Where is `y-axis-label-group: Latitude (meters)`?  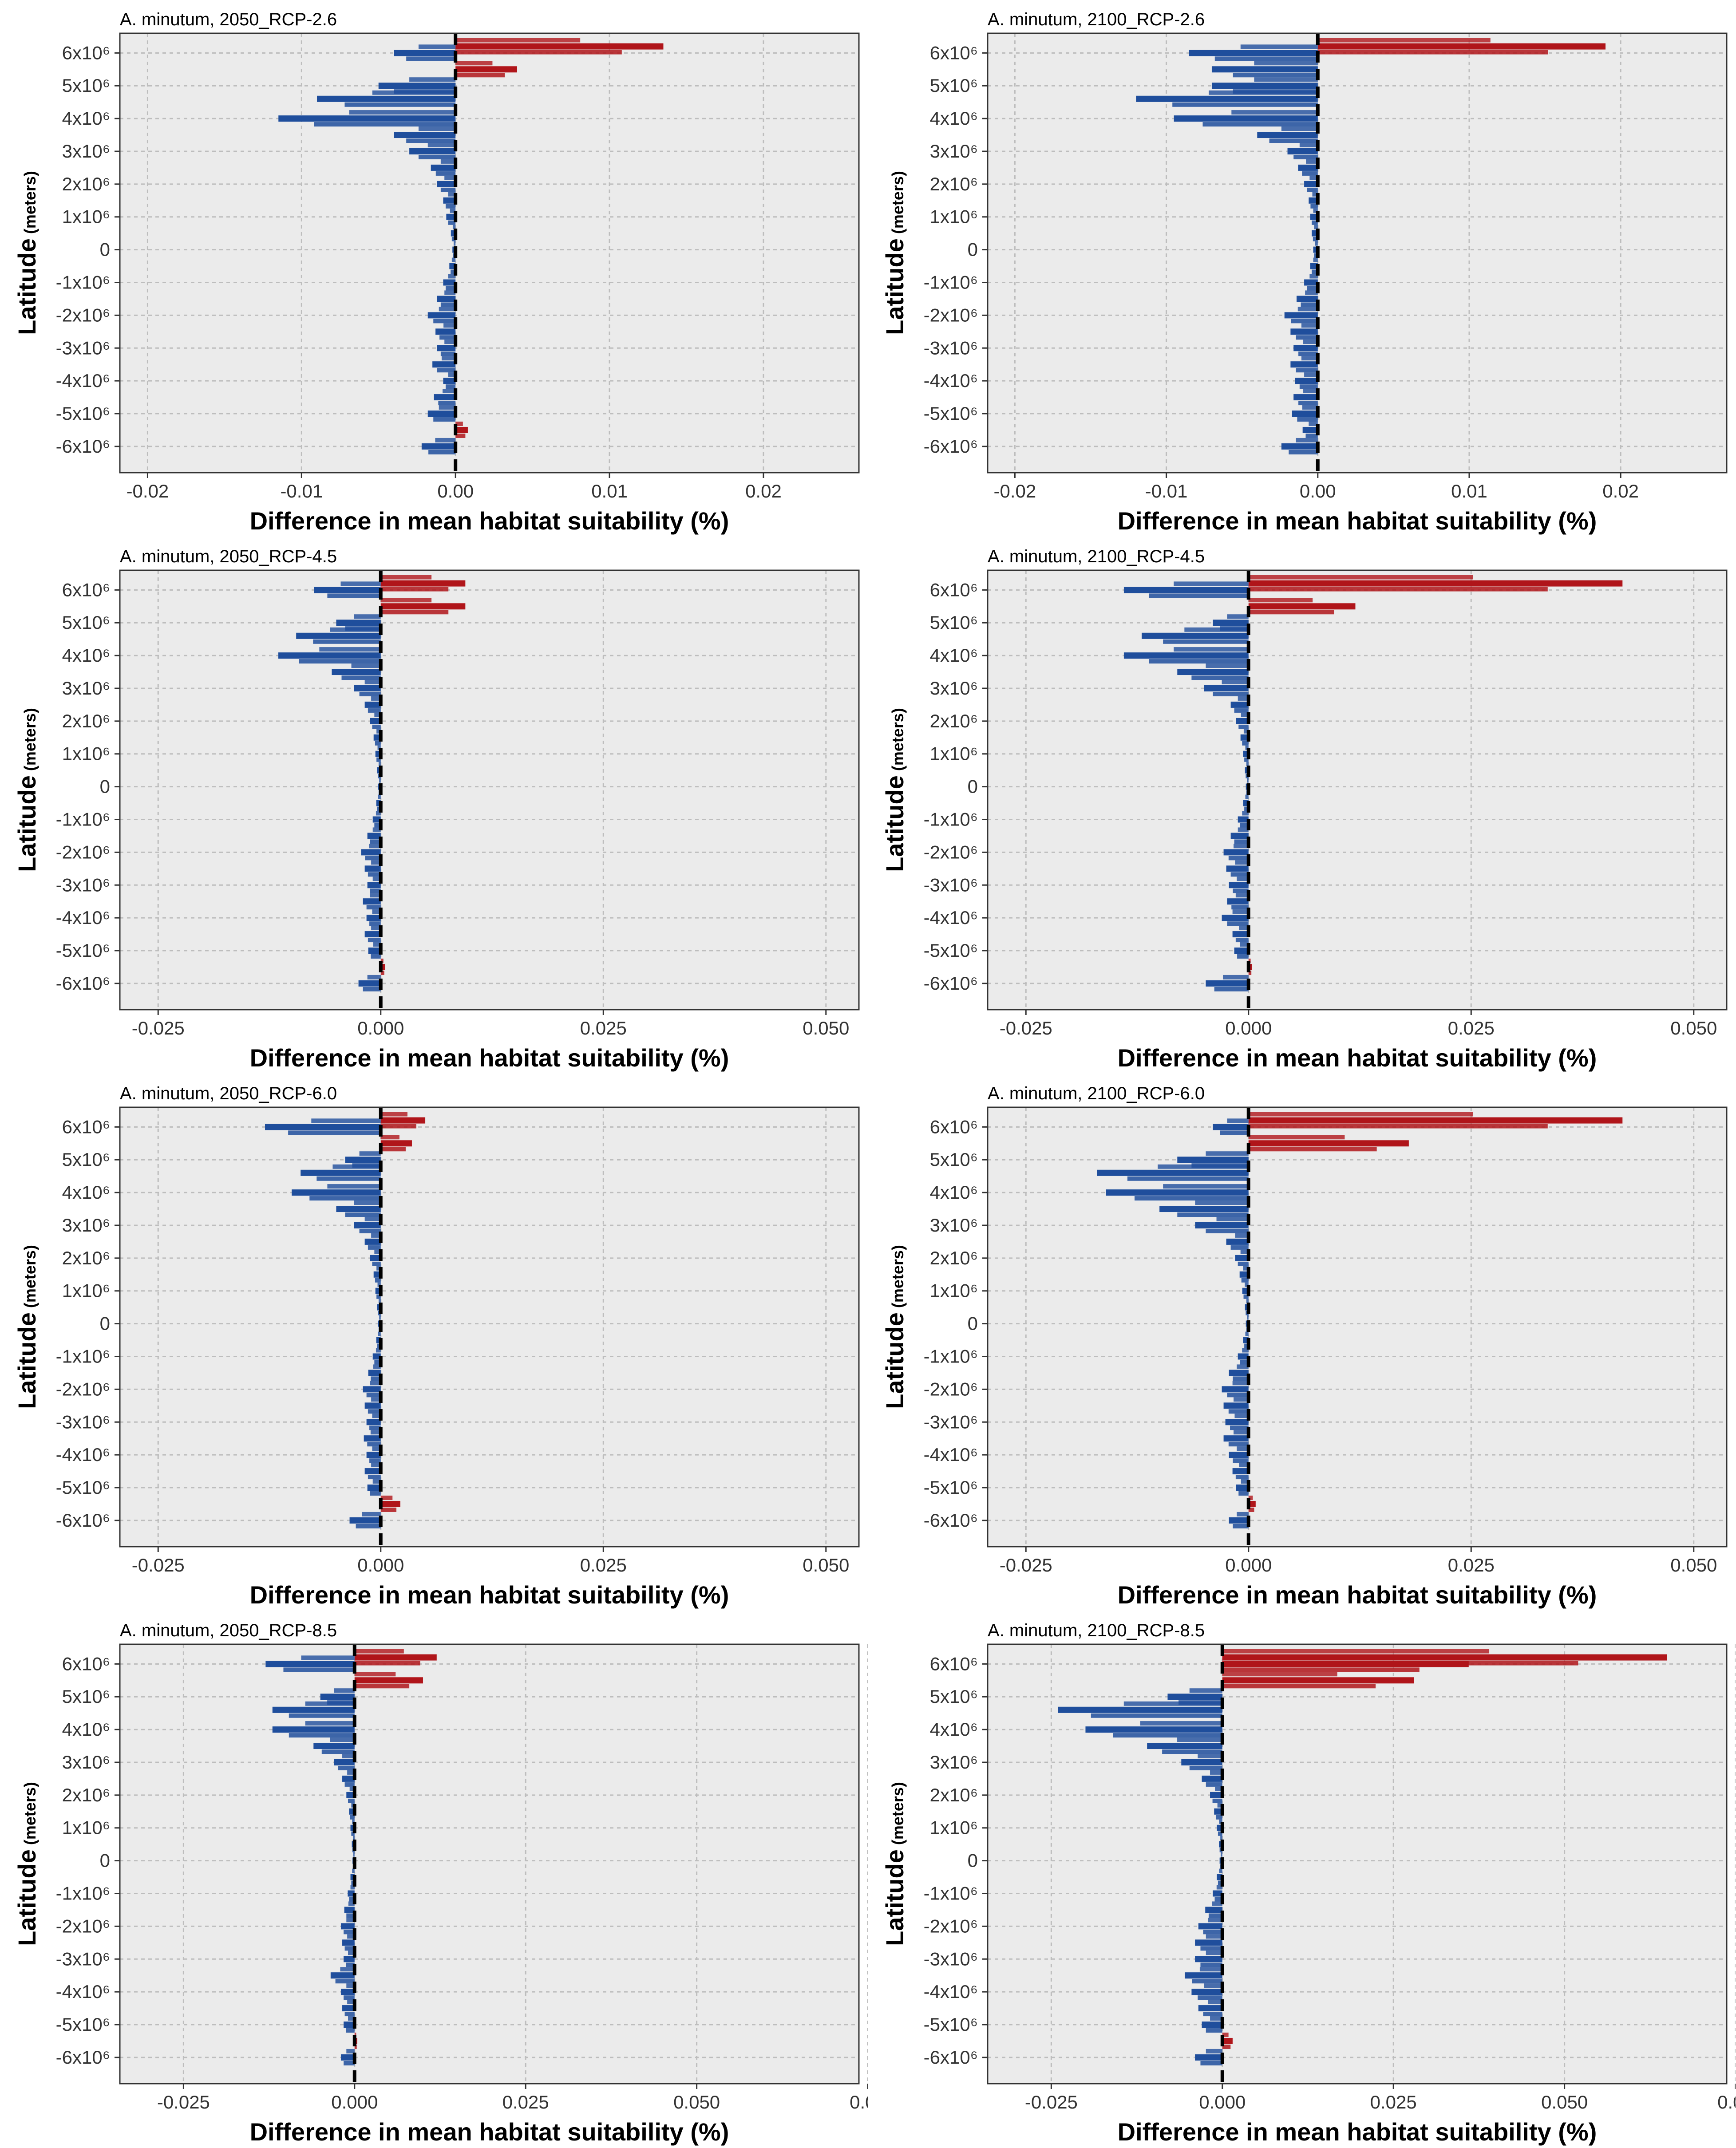 y-axis-label-group: Latitude (meters) is located at coordinates (27, 1864).